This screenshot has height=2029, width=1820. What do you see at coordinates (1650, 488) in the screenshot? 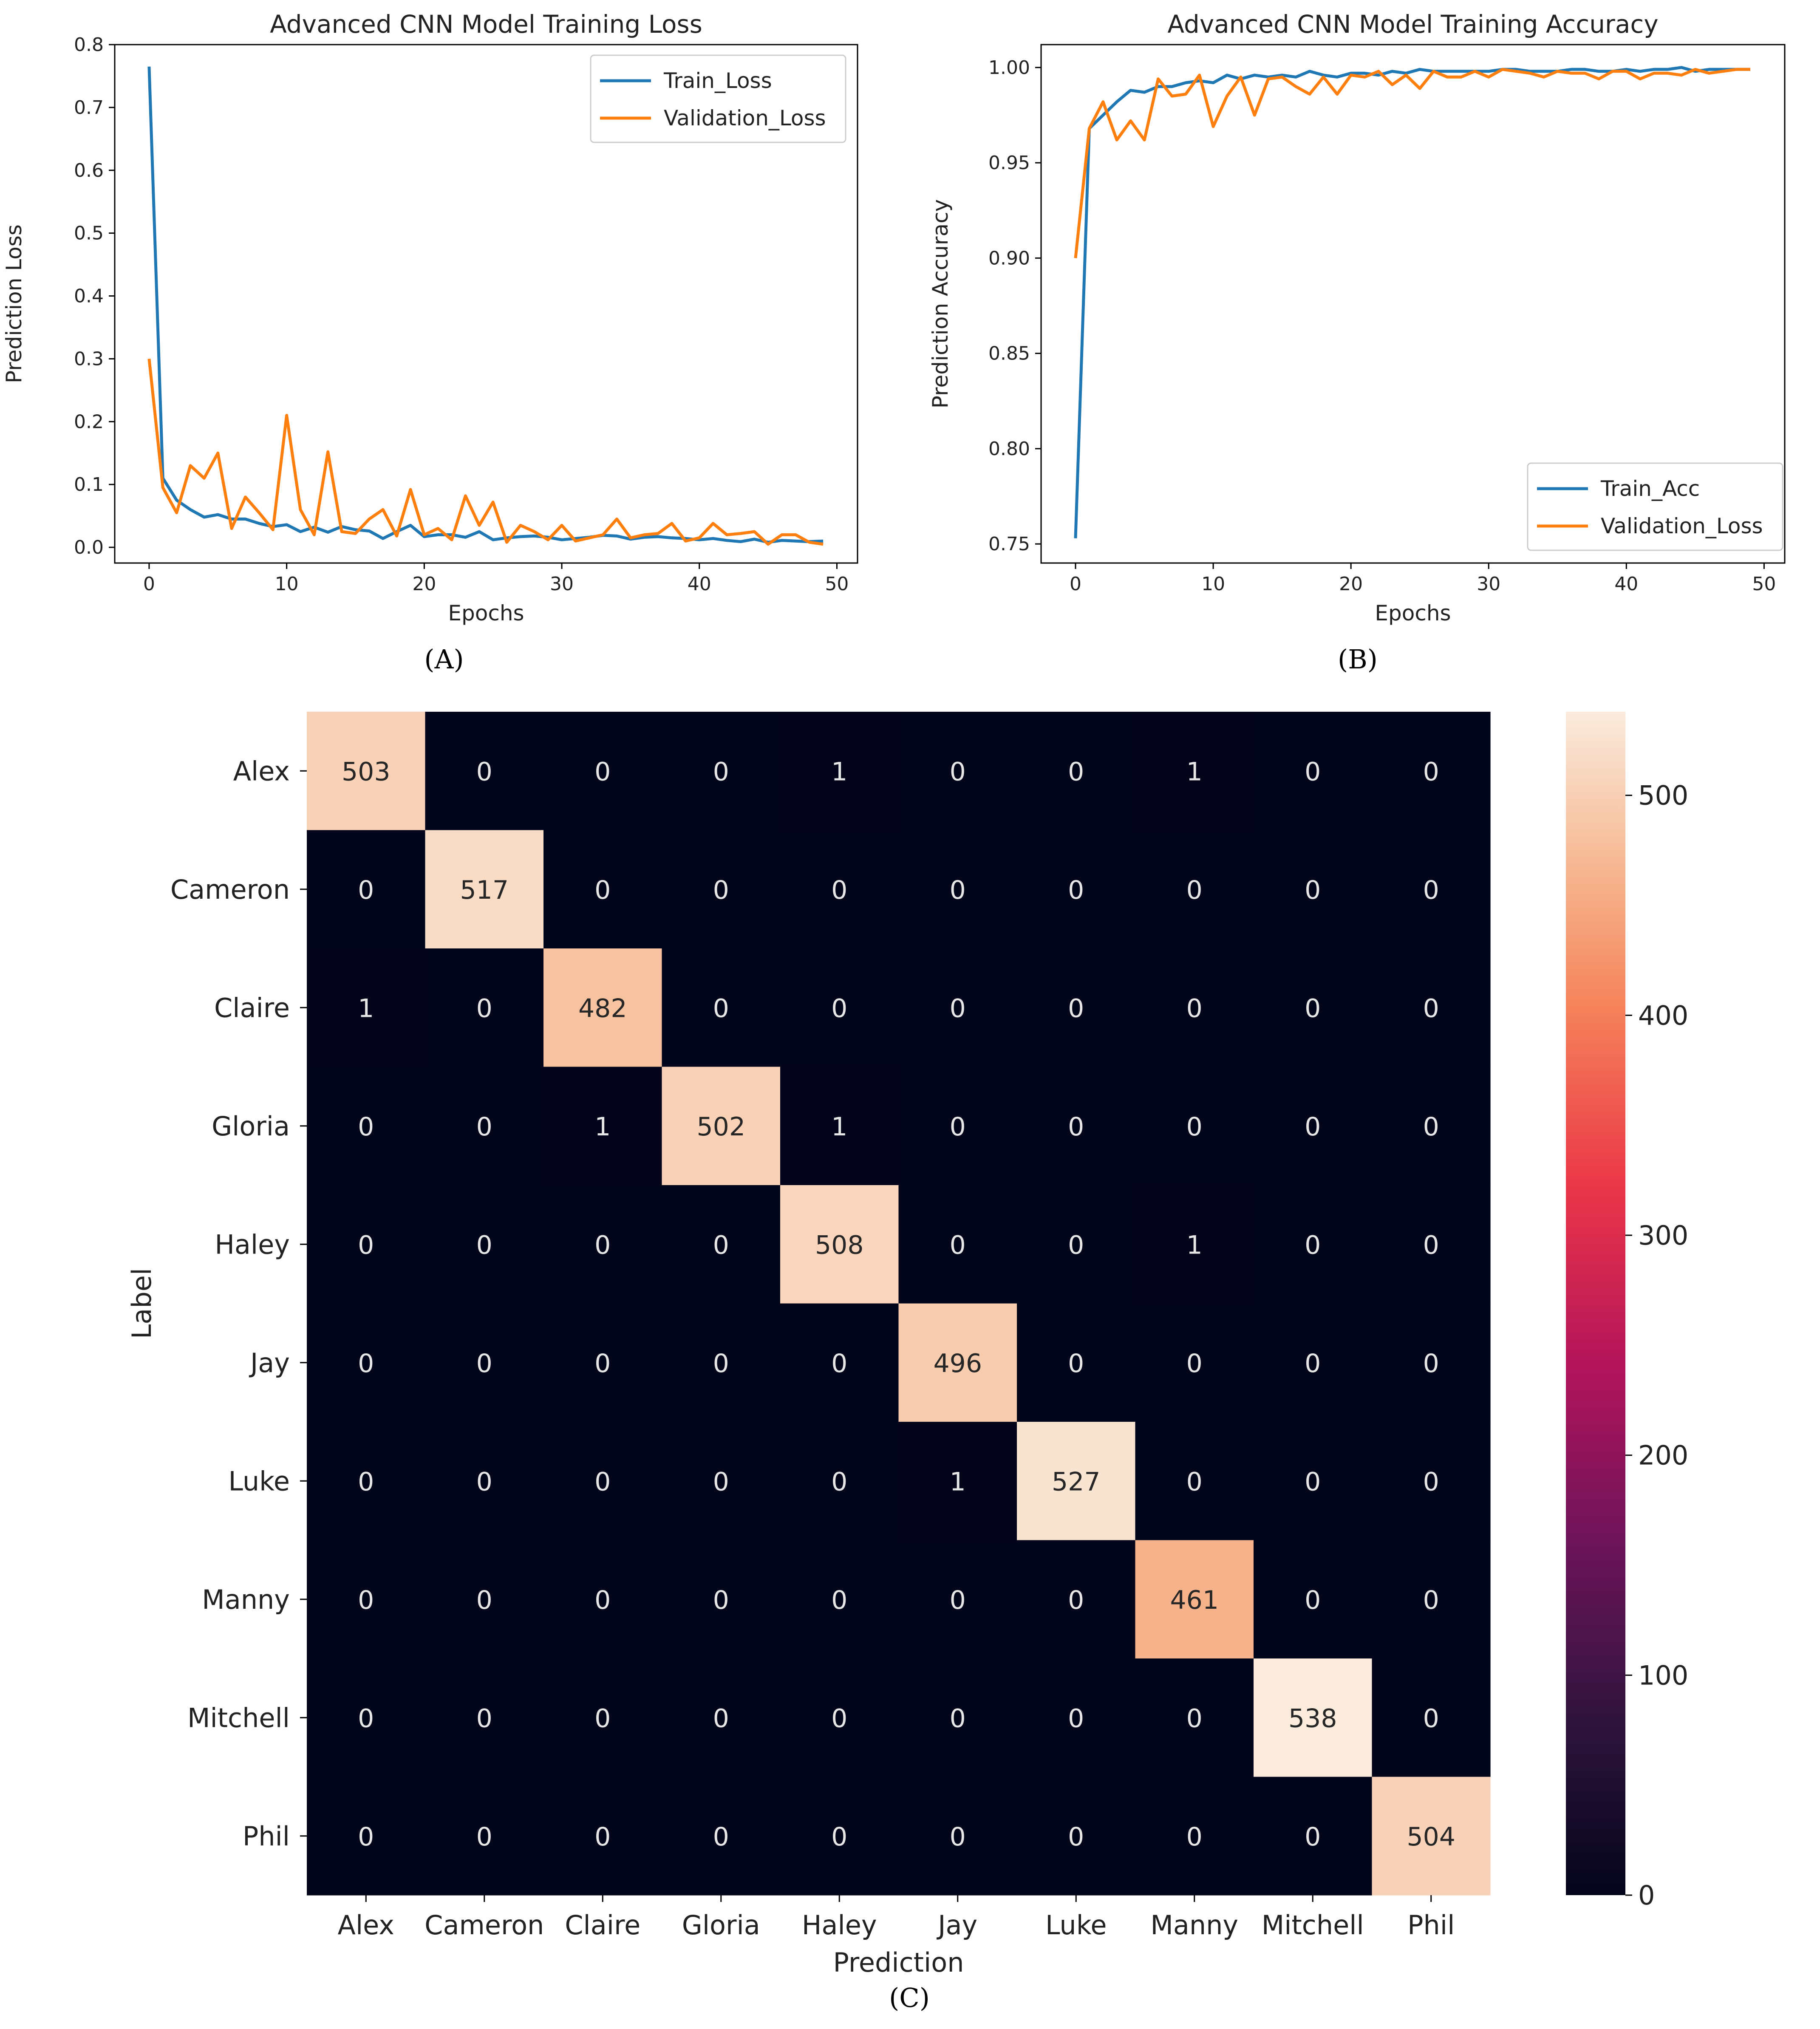
I see `legend-label: Train_Acc` at bounding box center [1650, 488].